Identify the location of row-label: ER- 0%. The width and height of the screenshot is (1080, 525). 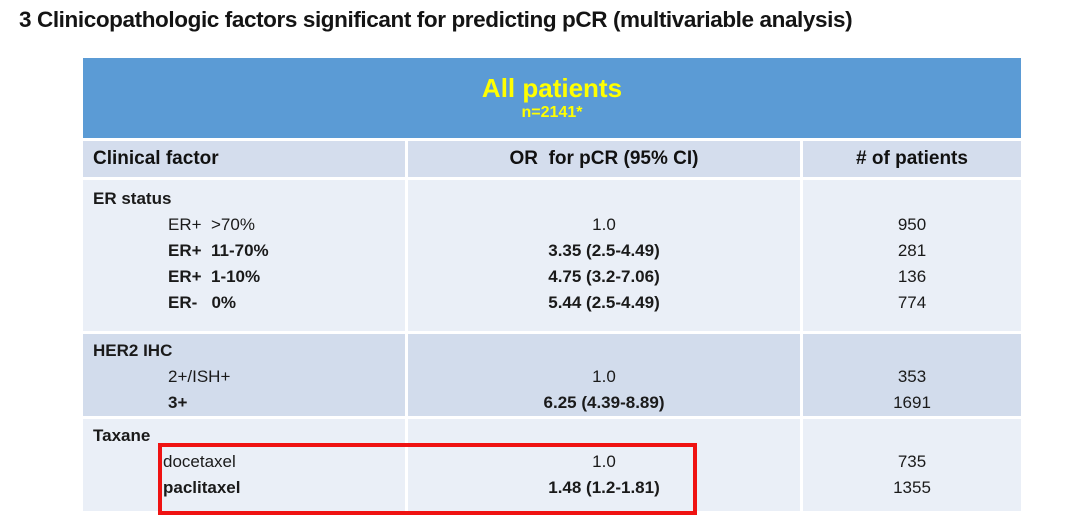
(202, 302).